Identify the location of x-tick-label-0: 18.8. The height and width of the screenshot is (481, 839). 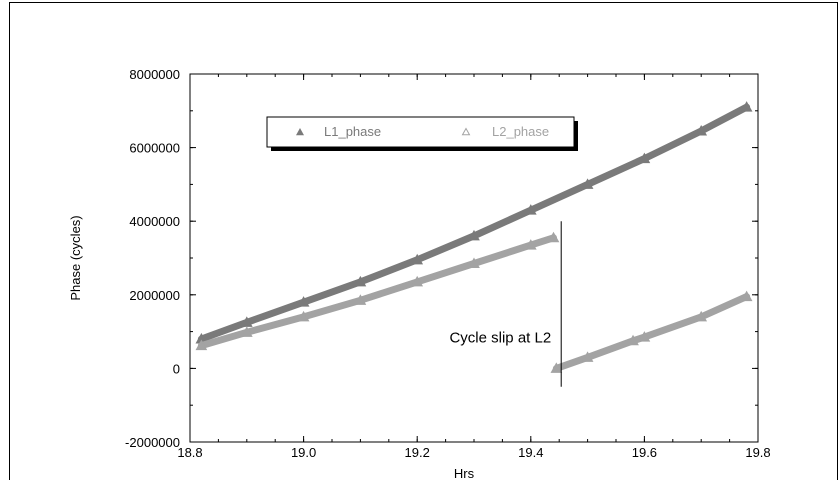
(189, 452).